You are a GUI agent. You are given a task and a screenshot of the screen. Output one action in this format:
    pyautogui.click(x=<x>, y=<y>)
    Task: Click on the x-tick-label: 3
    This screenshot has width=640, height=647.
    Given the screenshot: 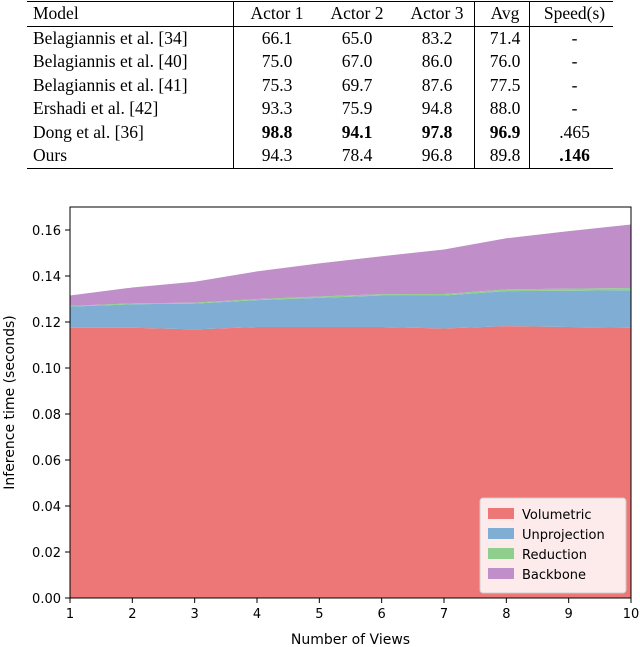 What is the action you would take?
    pyautogui.click(x=195, y=614)
    